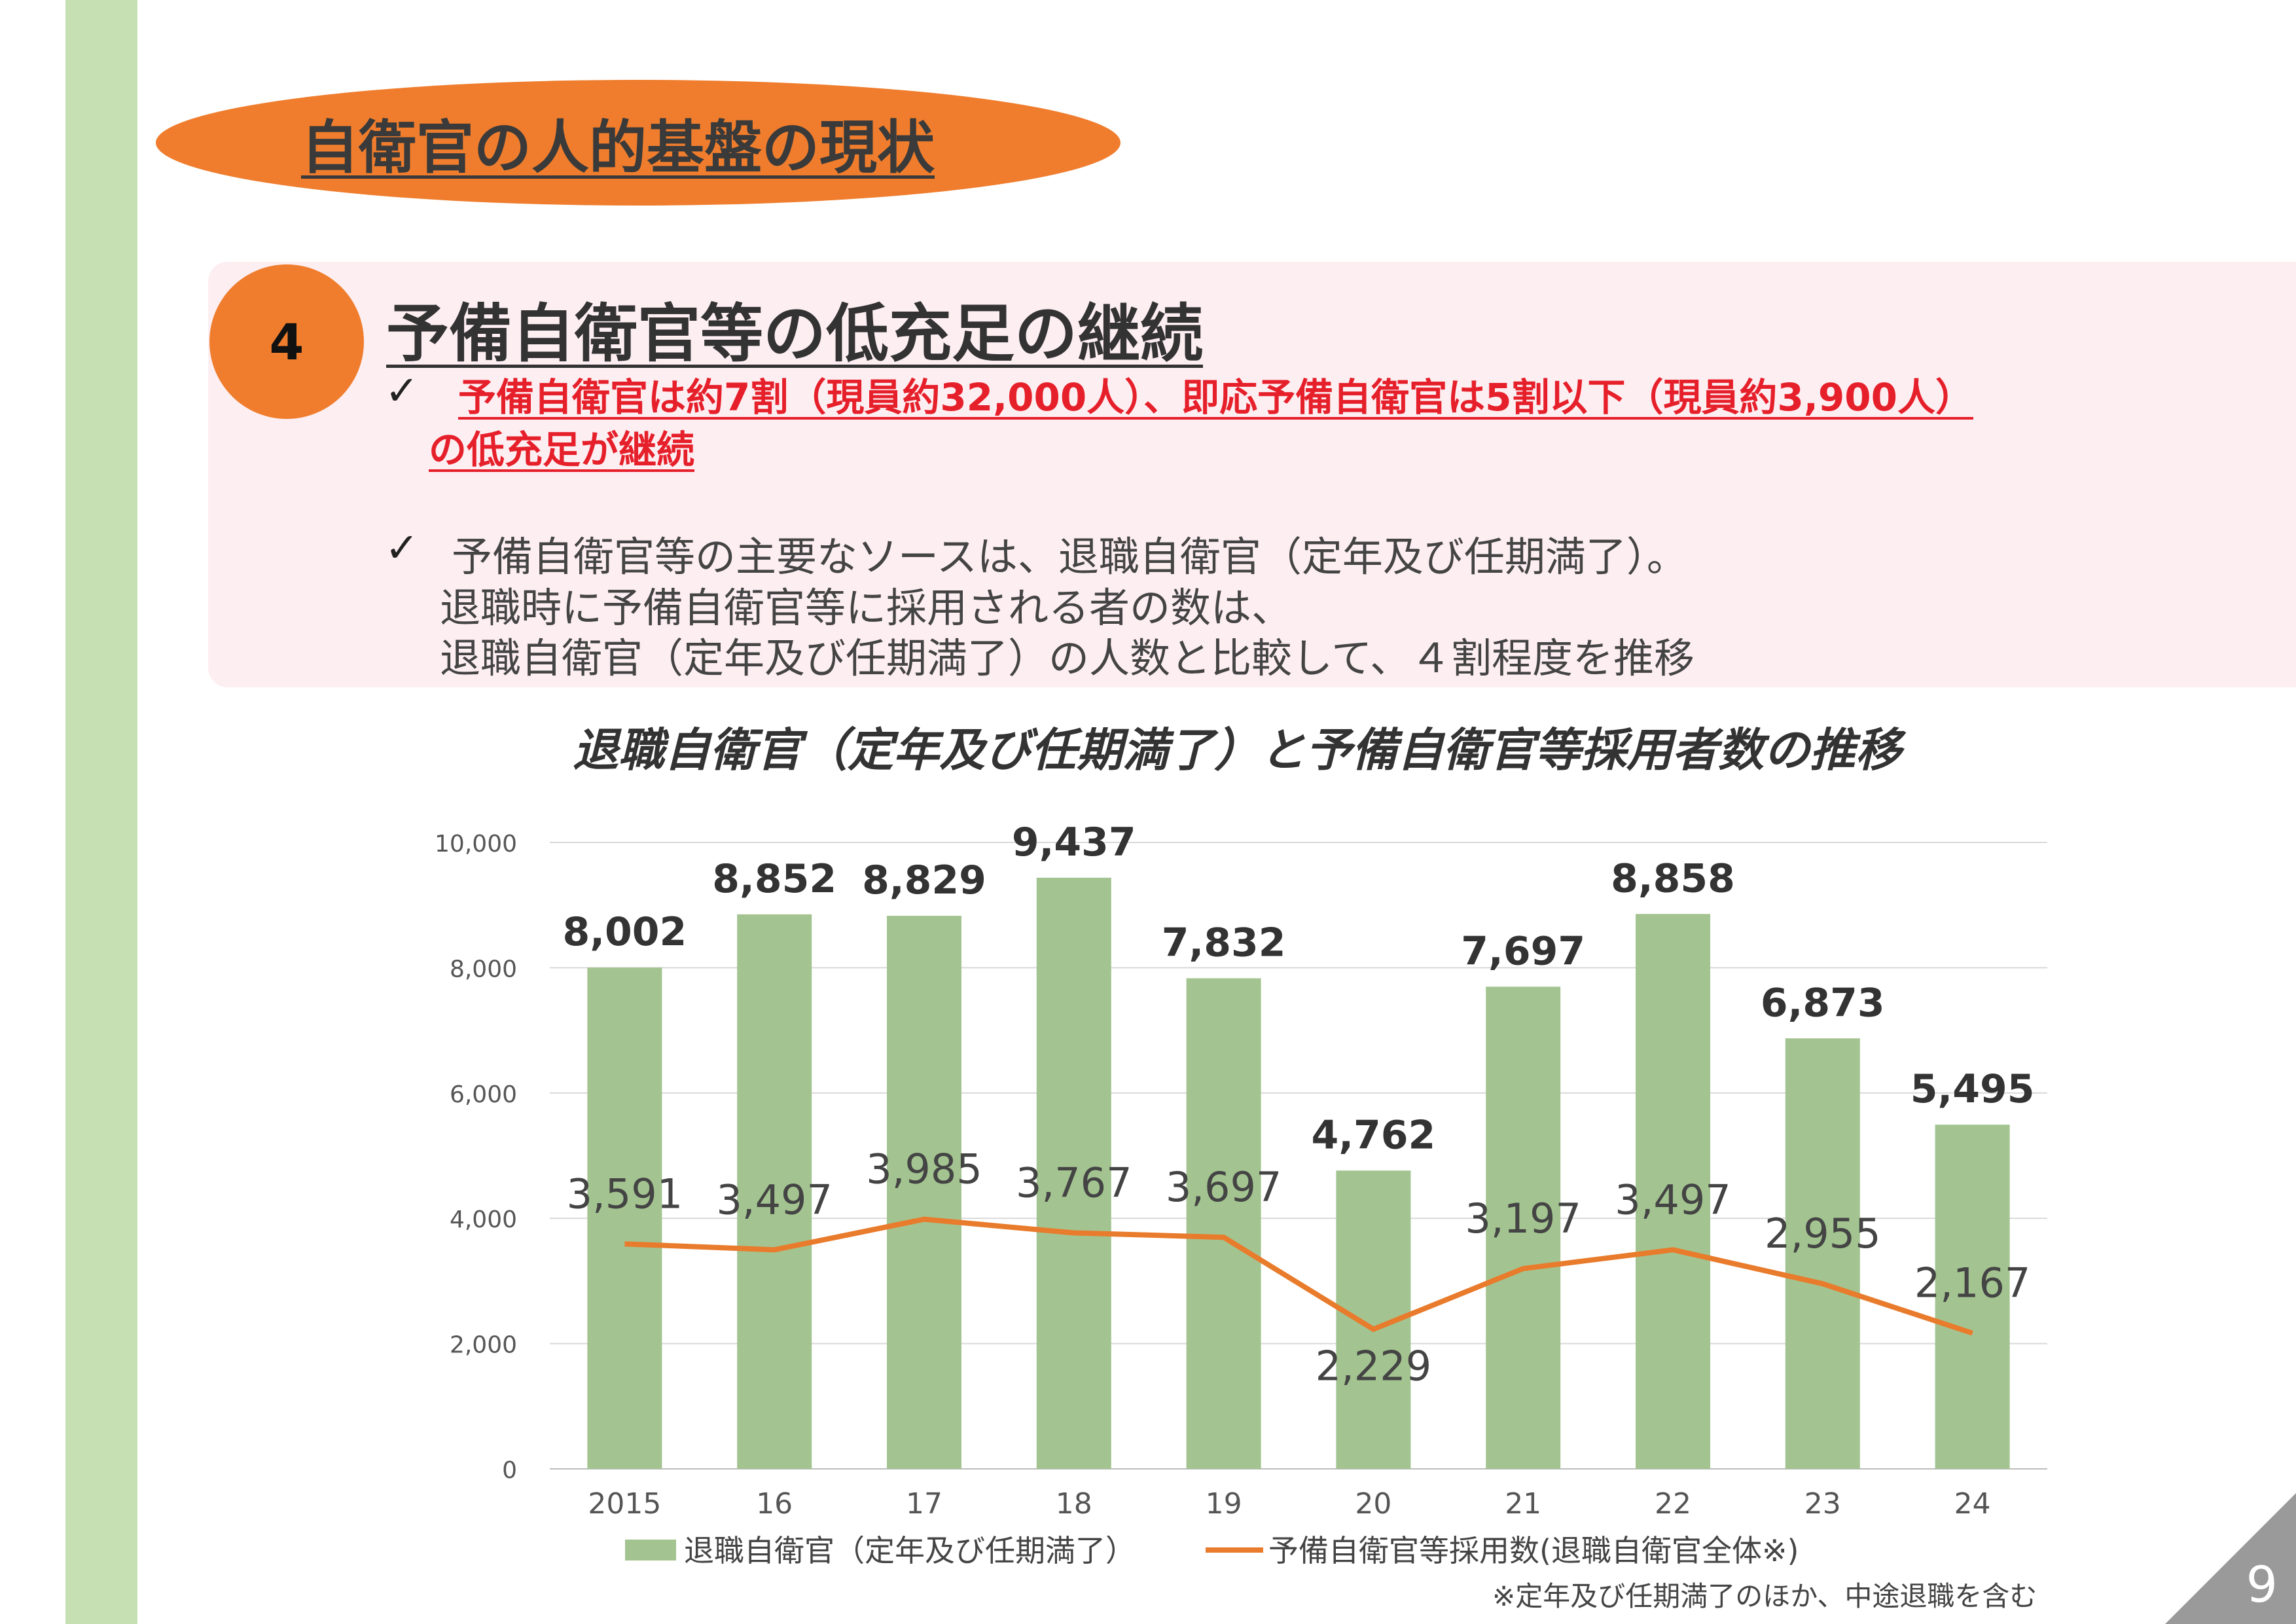  I want to click on left-accent-band, so click(101, 812).